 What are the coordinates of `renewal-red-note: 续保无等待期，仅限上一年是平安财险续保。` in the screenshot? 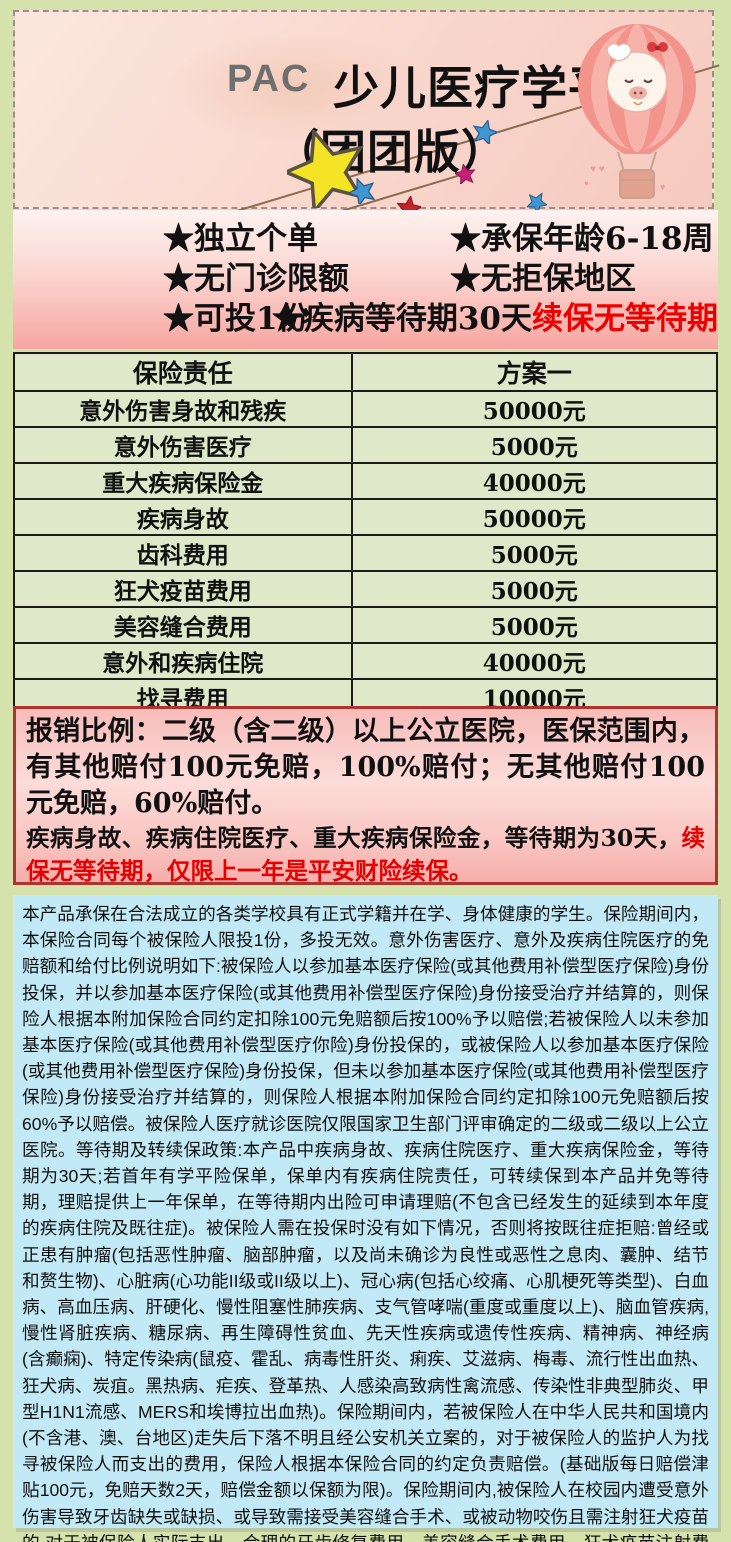 It's located at (365, 854).